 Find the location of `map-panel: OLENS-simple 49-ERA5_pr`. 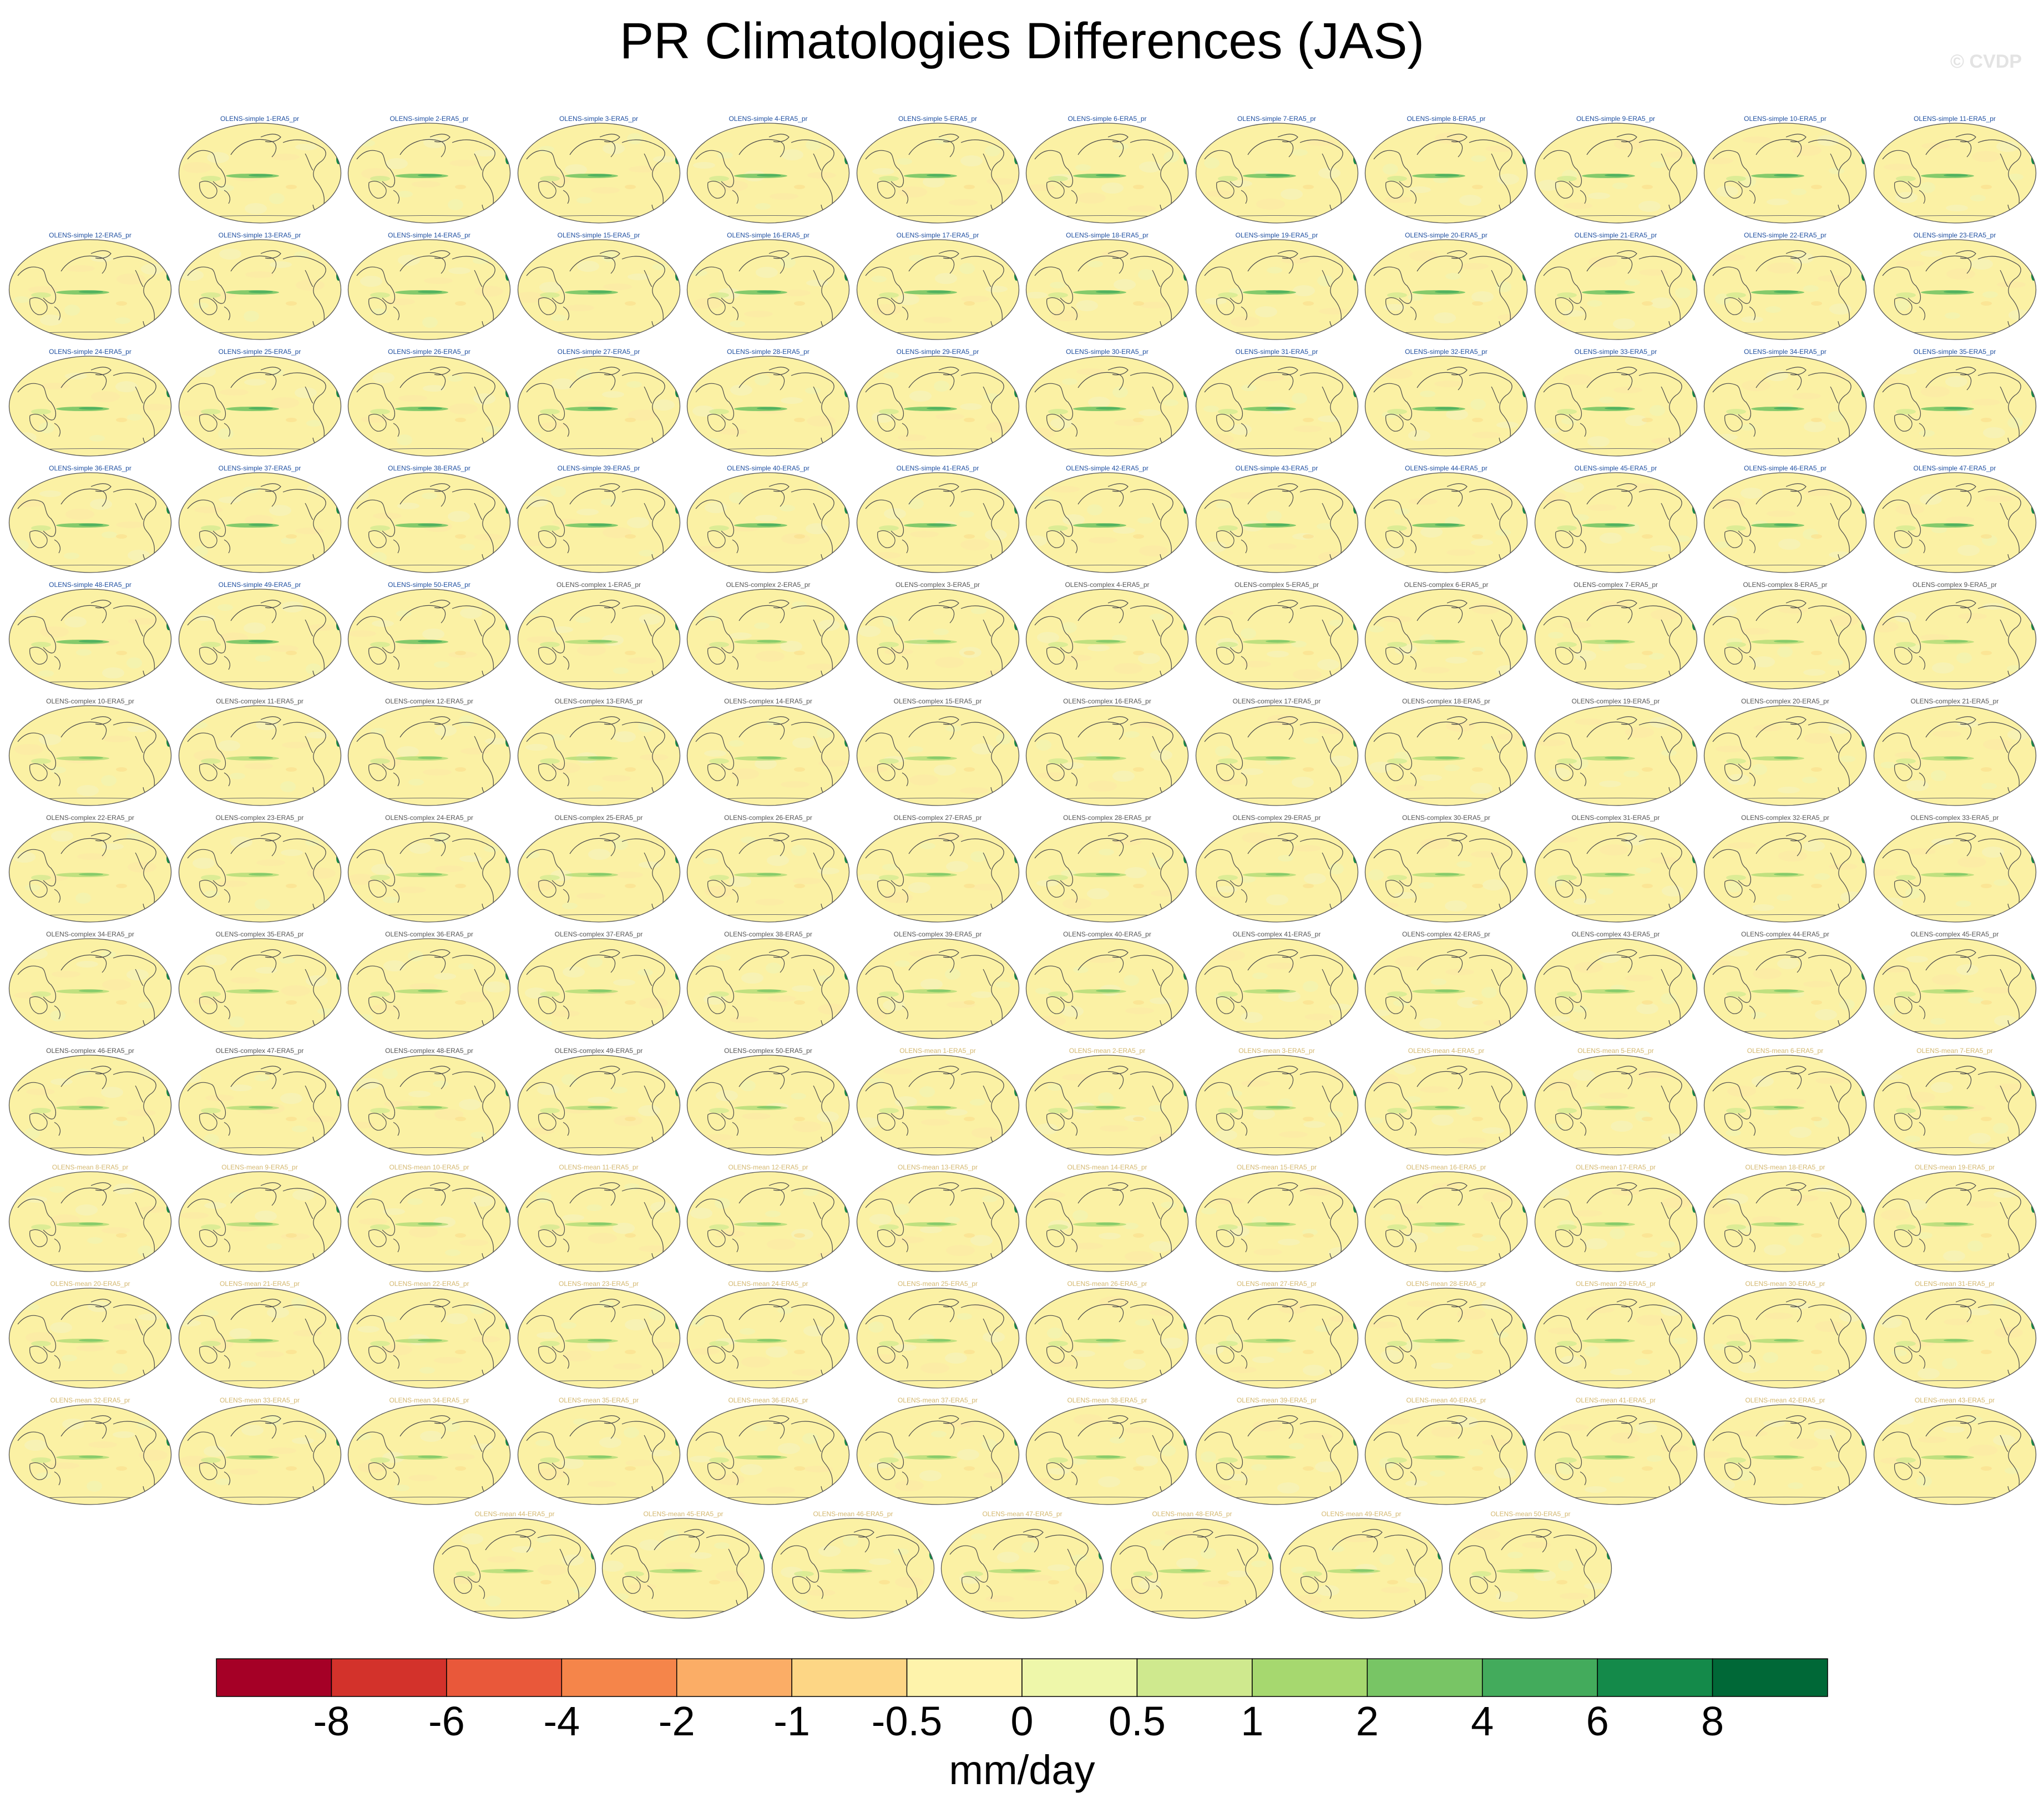

map-panel: OLENS-simple 49-ERA5_pr is located at coordinates (260, 635).